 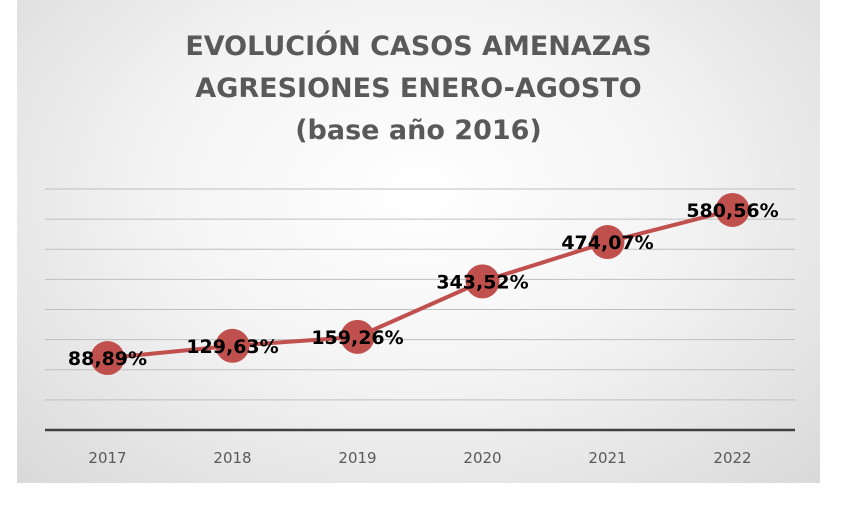 I want to click on data-point-2017, so click(x=107, y=358).